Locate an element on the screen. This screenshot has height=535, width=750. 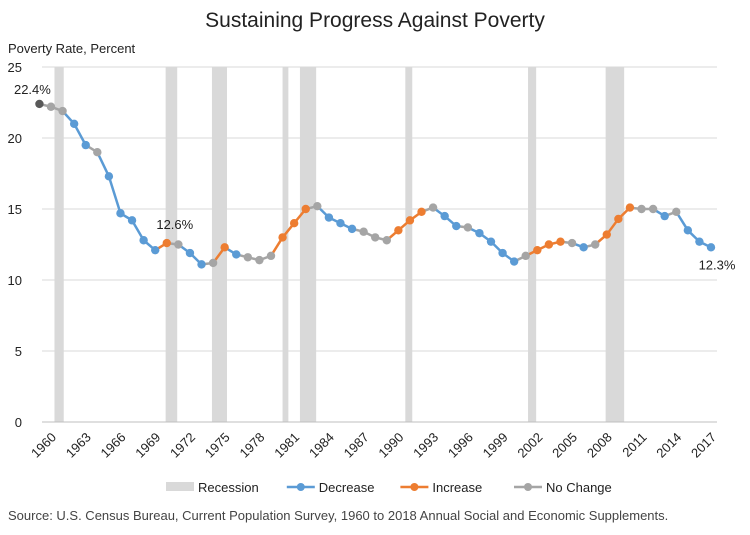
y-tick-label: 0 is located at coordinates (18, 422).